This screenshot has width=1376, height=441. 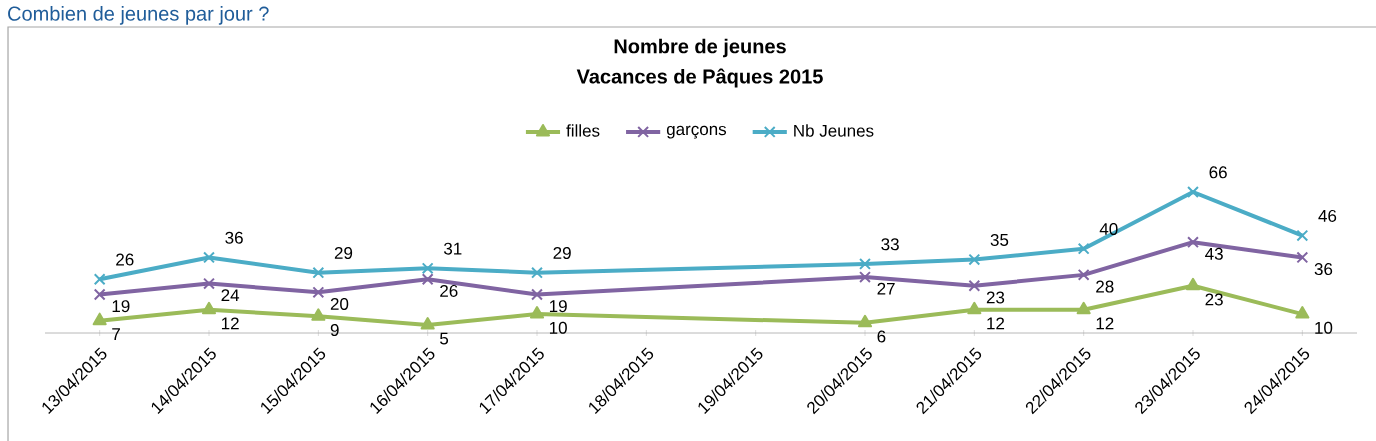 I want to click on data-label: 66, so click(x=1218, y=172).